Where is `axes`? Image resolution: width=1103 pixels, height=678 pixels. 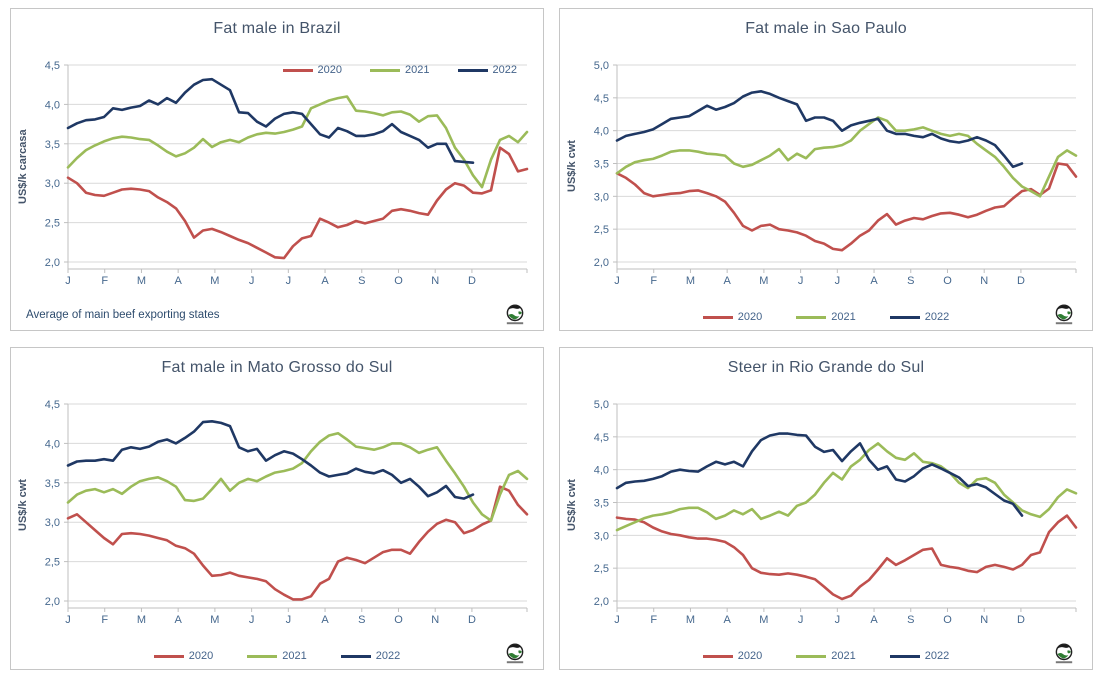
axes is located at coordinates (297, 167).